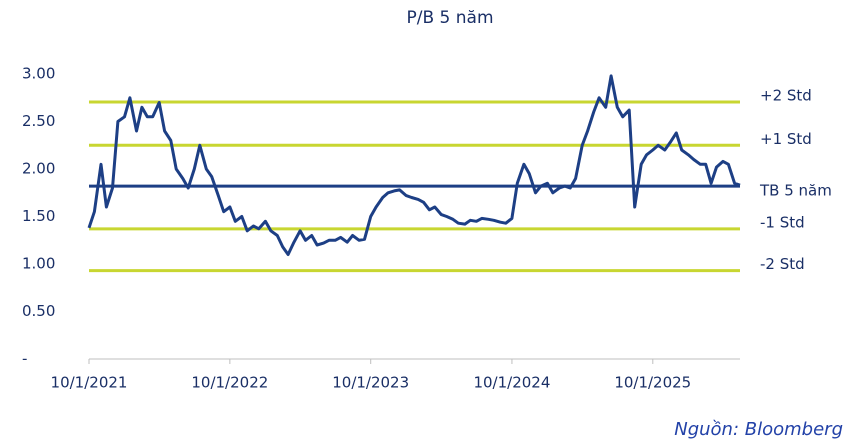 The width and height of the screenshot is (851, 447). I want to click on y-tick-label: 1.00, so click(38, 264).